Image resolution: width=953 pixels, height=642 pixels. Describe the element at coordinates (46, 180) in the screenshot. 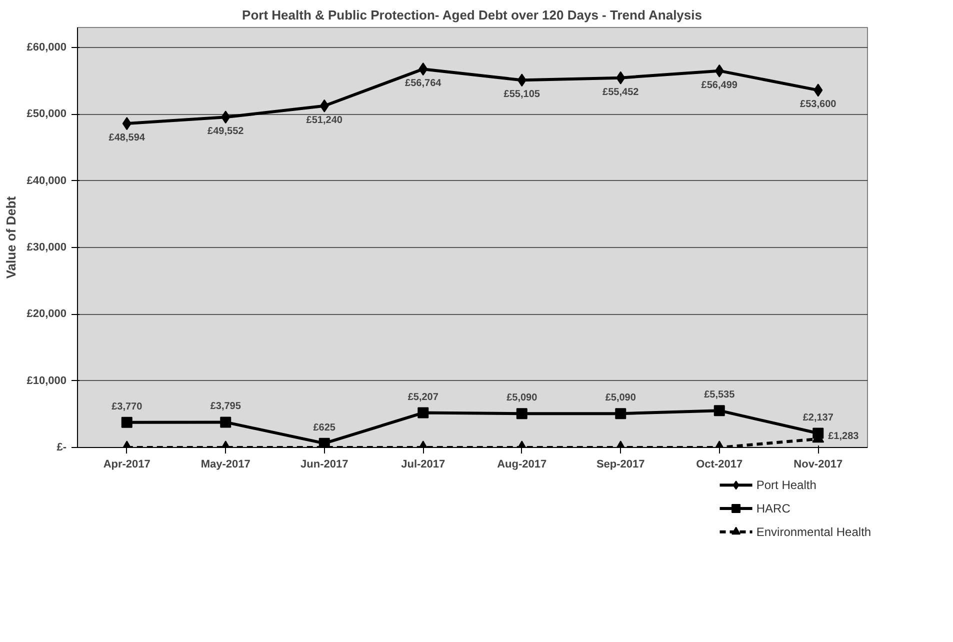

I see `y-tick-label: £40,000` at that location.